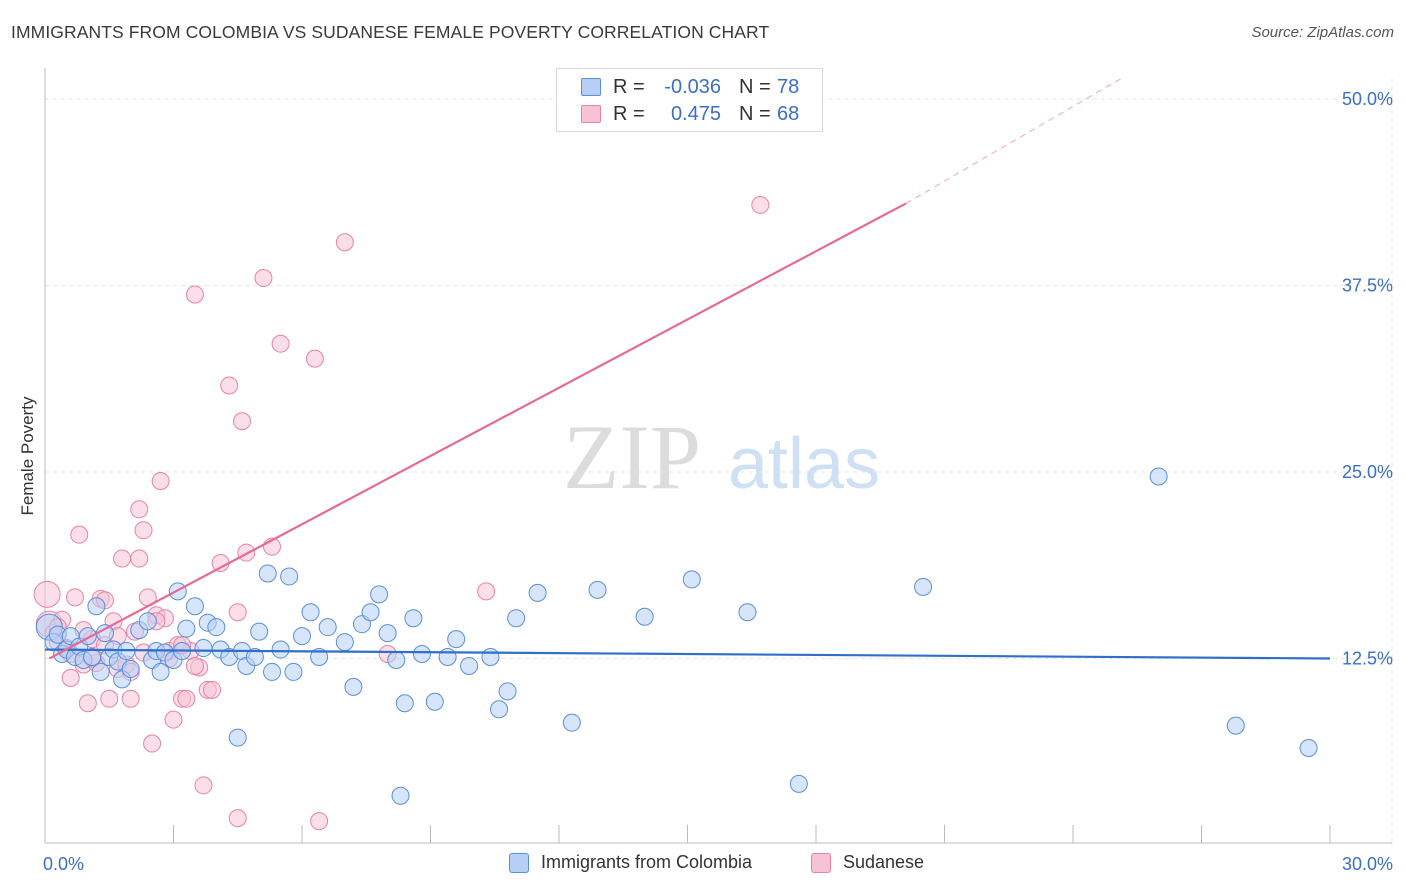  I want to click on legend-label-sudanese: Sudanese, so click(884, 862).